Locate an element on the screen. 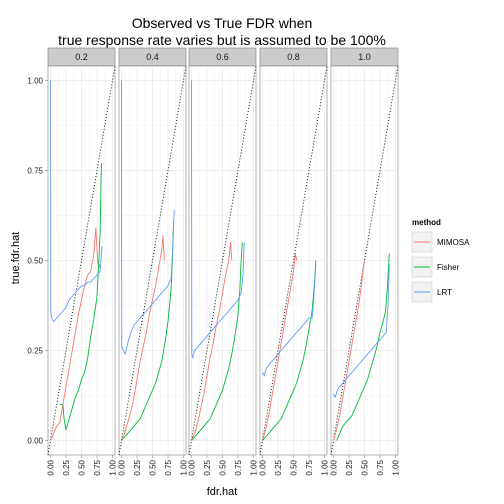 Image resolution: width=504 pixels, height=504 pixels. chart-title-line-1: Observed vs True FDR when is located at coordinates (222, 23).